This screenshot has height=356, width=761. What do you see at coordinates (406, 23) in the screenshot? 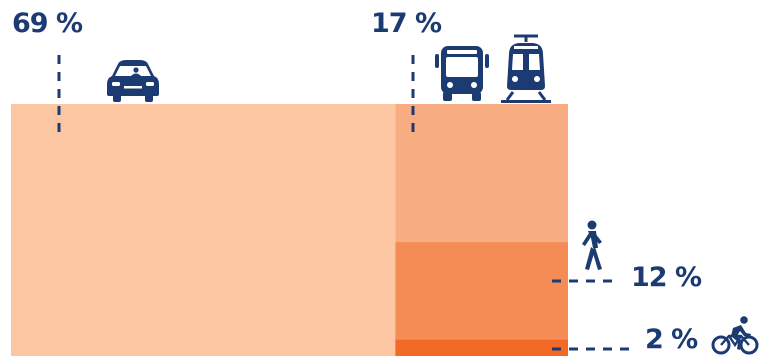
I see `label-public-transport-share: 17 %` at bounding box center [406, 23].